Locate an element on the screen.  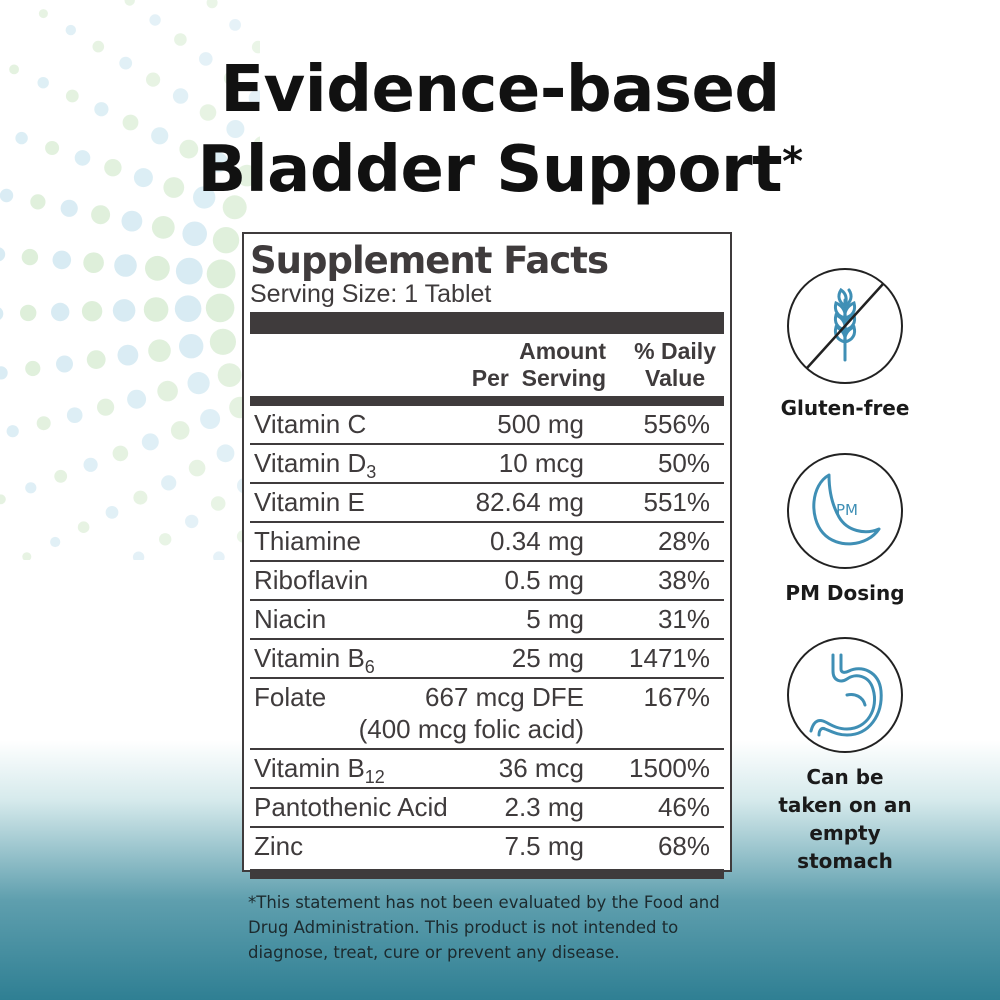
nutrient-name: Vitamin B12 is located at coordinates (319, 773).